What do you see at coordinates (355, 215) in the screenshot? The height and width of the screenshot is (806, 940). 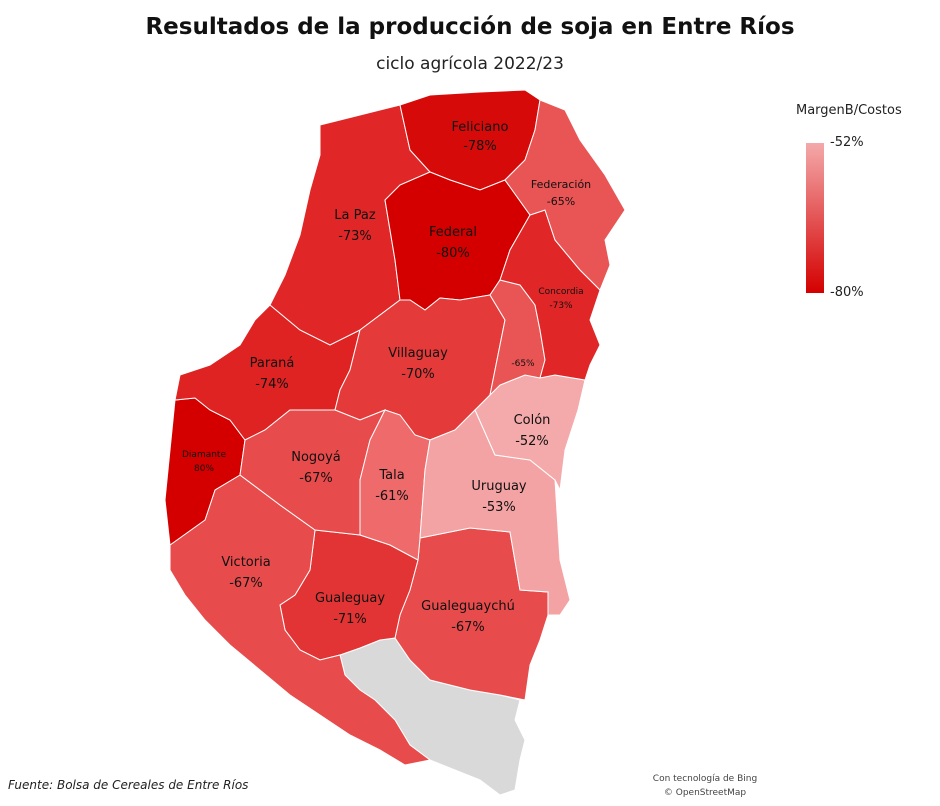 I see `label-lapaz-name: La Paz` at bounding box center [355, 215].